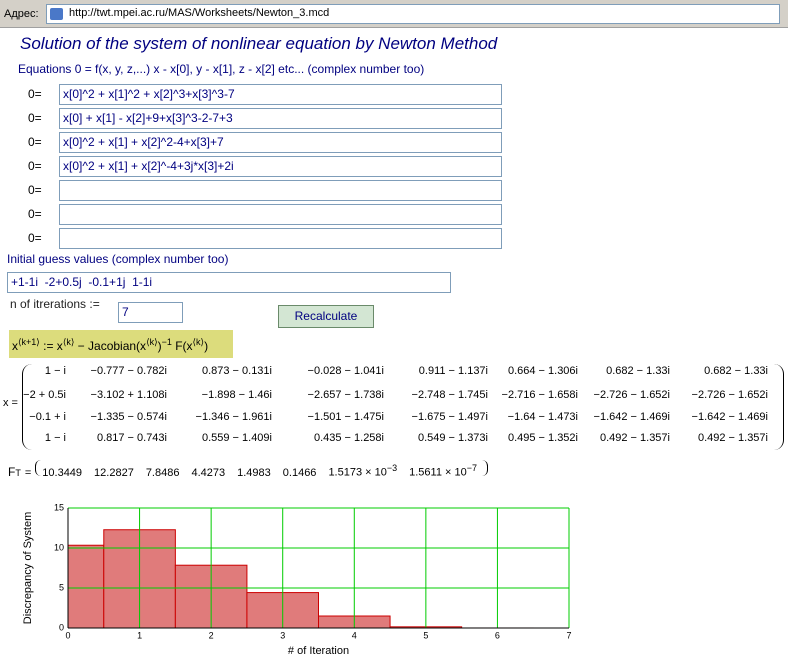 This screenshot has height=662, width=788. I want to click on matrix-cell: 0.911 − 1.137i, so click(453, 371).